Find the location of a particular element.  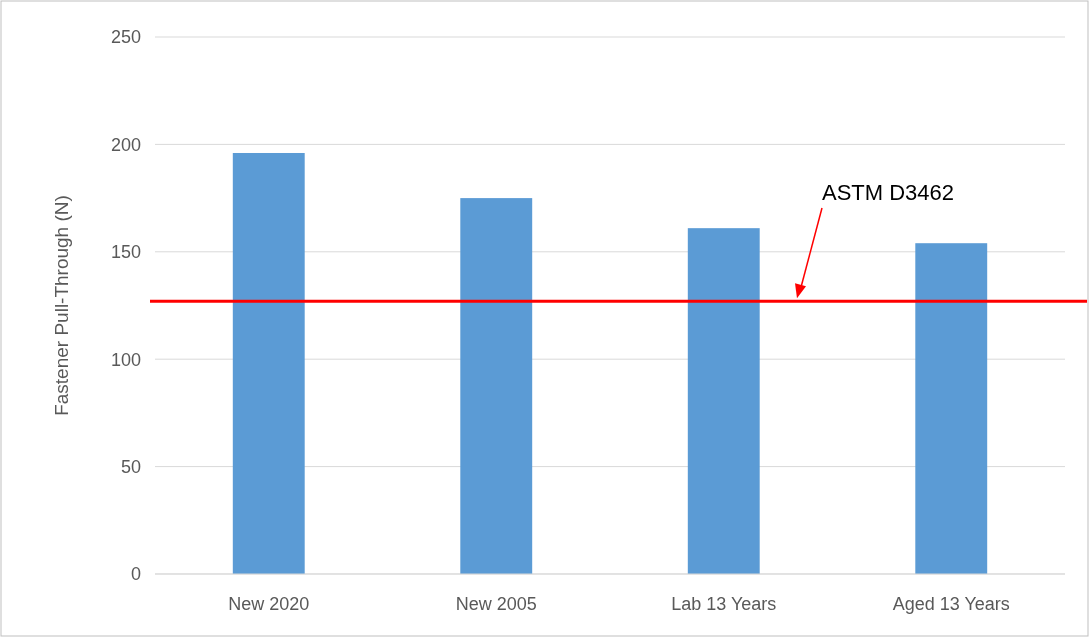

x-tick-label: New 2020 is located at coordinates (269, 604).